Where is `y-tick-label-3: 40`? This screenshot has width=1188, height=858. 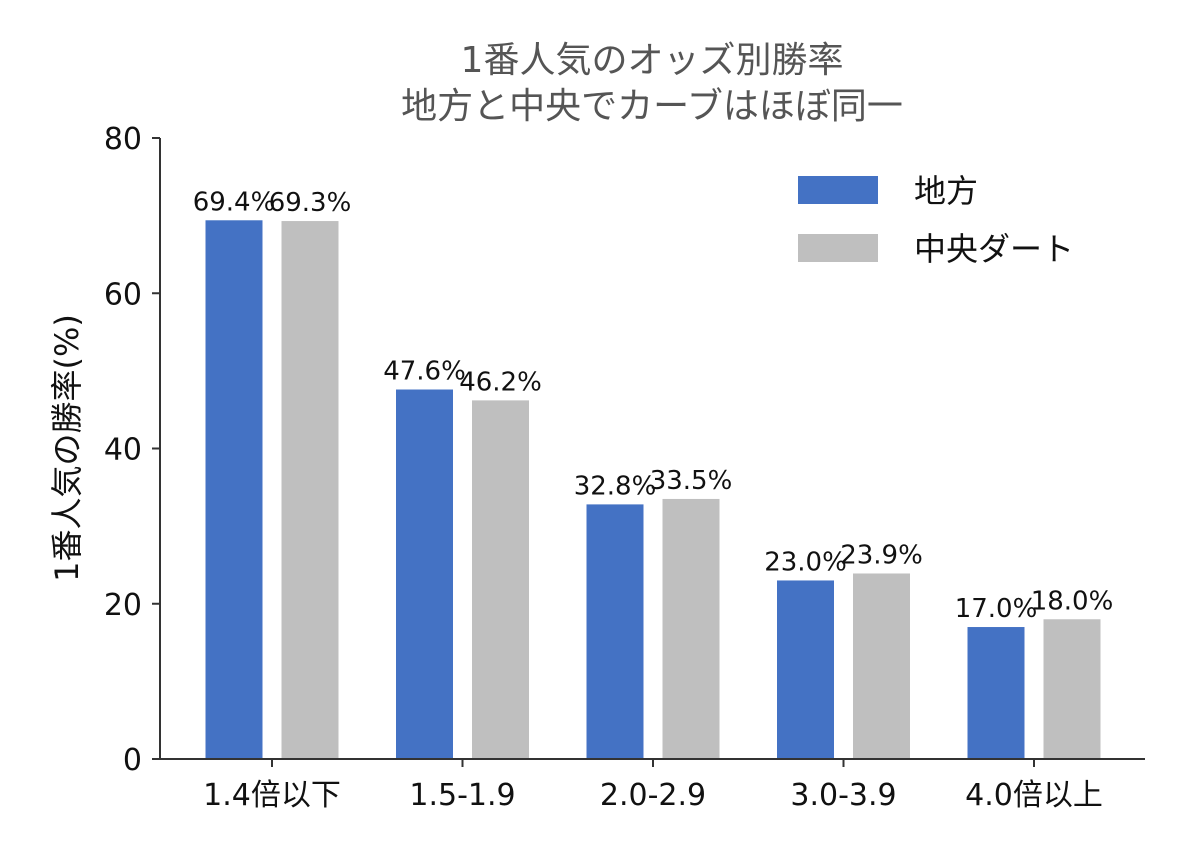
y-tick-label-3: 40 is located at coordinates (123, 450).